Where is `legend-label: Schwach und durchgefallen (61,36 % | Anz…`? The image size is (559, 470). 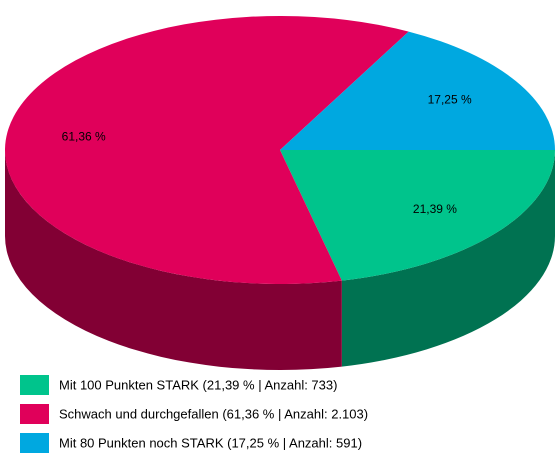 legend-label: Schwach und durchgefallen (61,36 % | Anz… is located at coordinates (213, 413).